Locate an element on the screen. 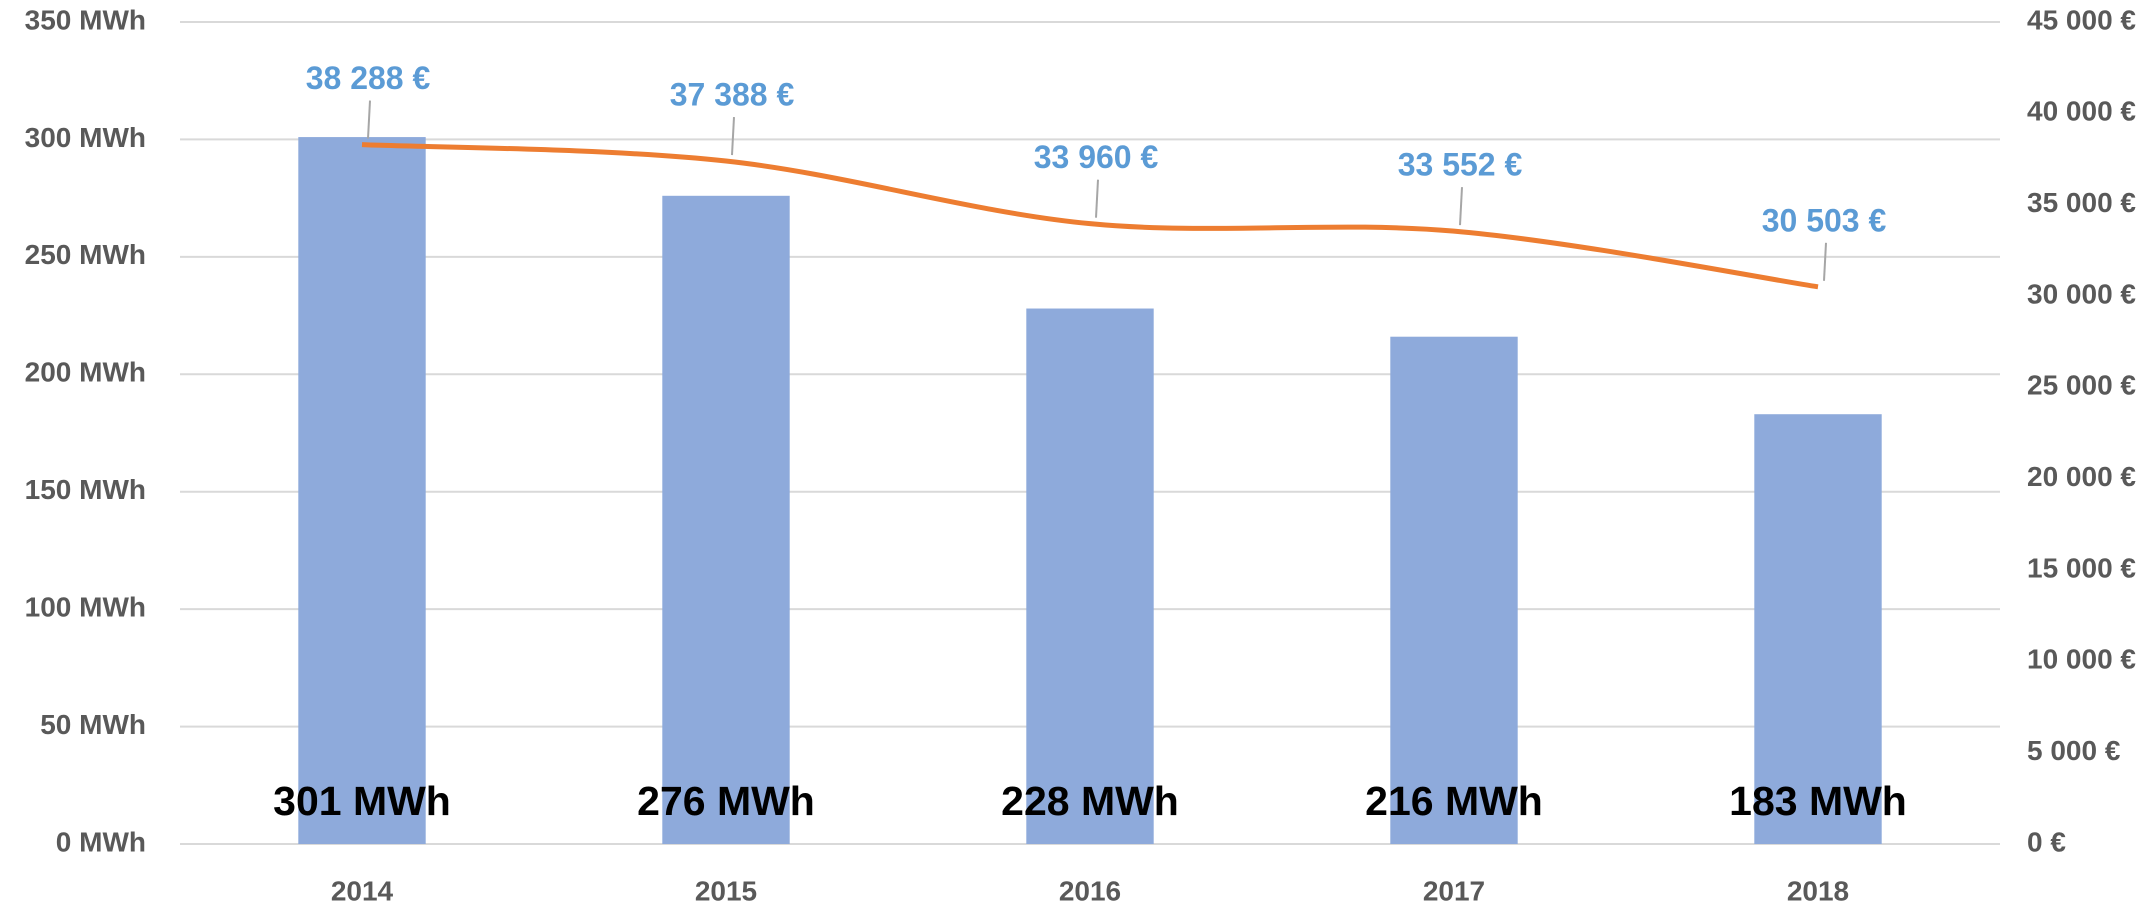 This screenshot has height=909, width=2155. y2-tick-label: 35 000 € is located at coordinates (2081, 202).